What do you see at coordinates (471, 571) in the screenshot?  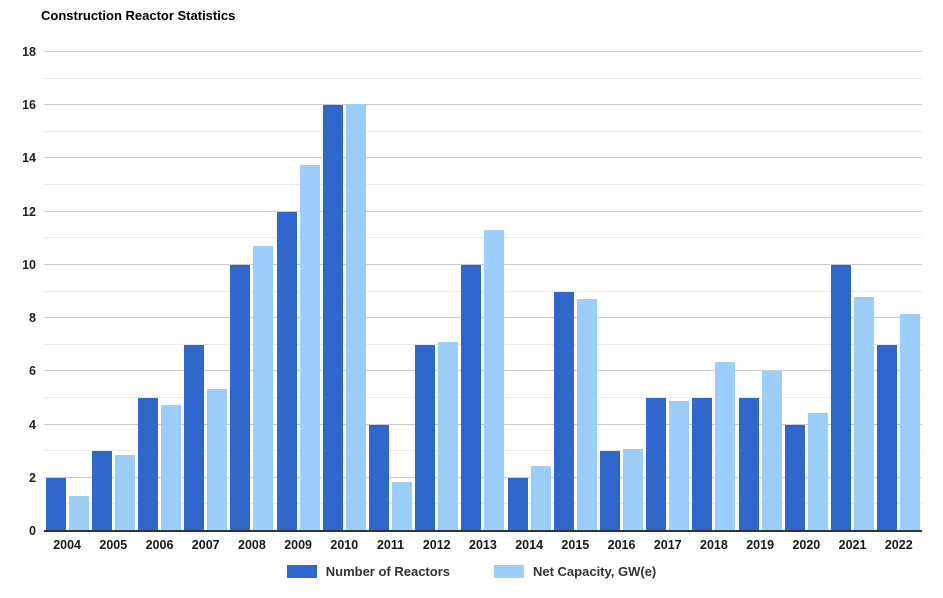 I see `legend: Number of Reactors Net Capacity, GW(e)` at bounding box center [471, 571].